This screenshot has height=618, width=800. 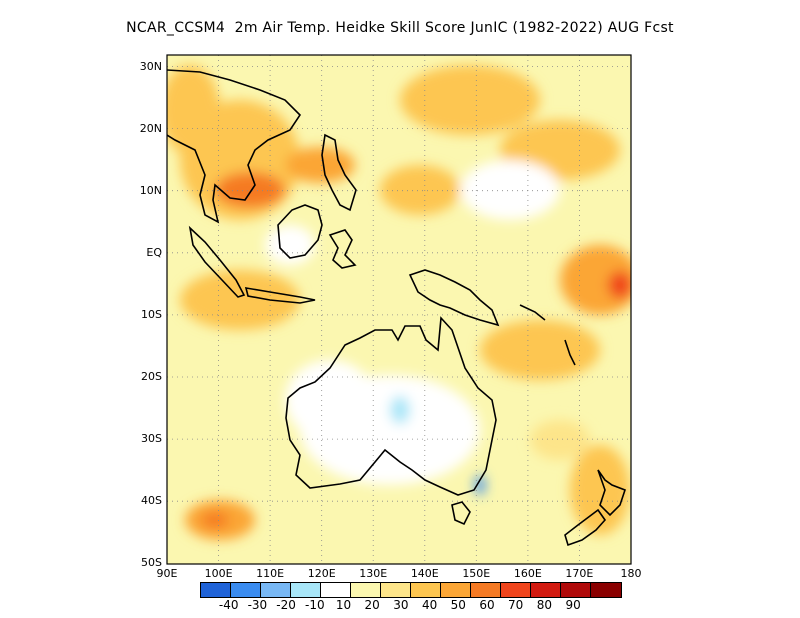 What do you see at coordinates (476, 573) in the screenshot?
I see `lon-label: 150E` at bounding box center [476, 573].